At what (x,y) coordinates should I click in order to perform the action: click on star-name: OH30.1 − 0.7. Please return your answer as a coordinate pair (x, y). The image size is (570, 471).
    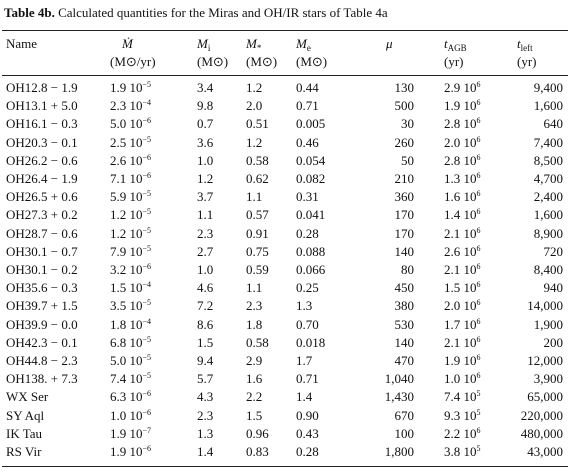
    Looking at the image, I should click on (42, 251).